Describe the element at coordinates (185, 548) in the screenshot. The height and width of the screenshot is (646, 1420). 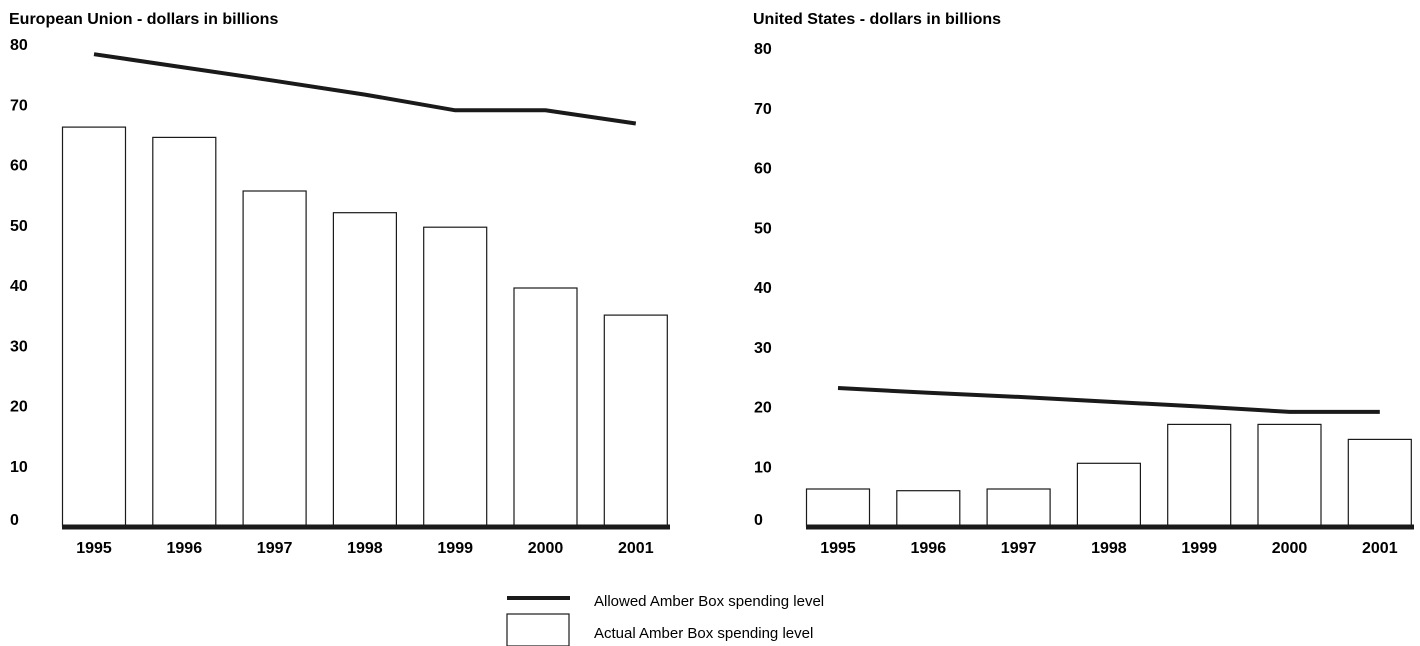
I see `eu-x-tick-label-1996: 1996` at that location.